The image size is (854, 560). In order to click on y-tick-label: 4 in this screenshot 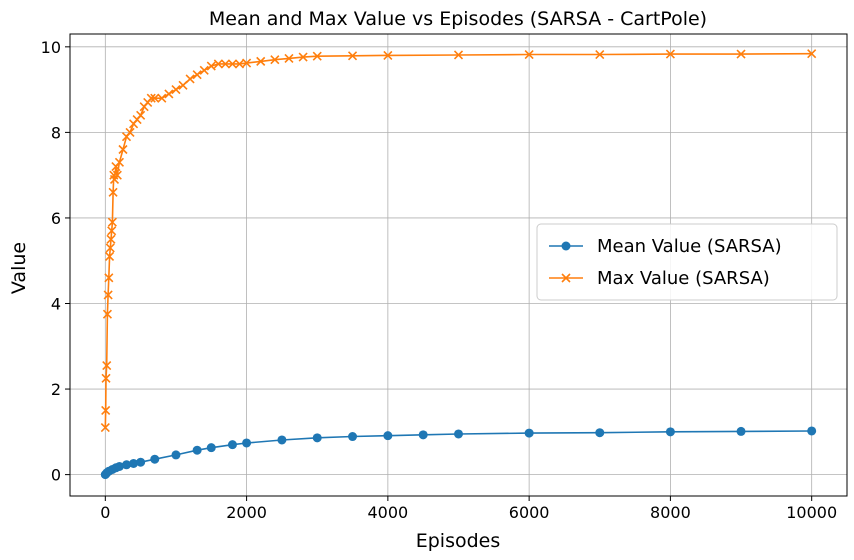, I will do `click(56, 304)`.